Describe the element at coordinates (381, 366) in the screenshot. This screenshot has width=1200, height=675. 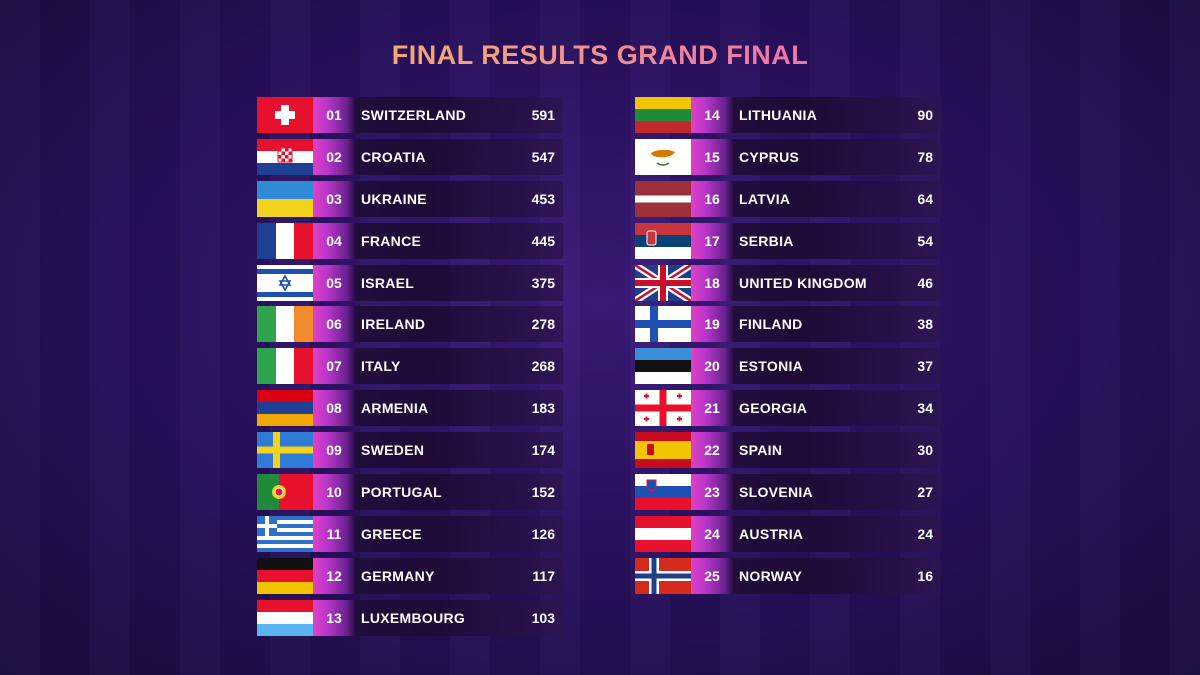
I see `country-name: ITALY` at that location.